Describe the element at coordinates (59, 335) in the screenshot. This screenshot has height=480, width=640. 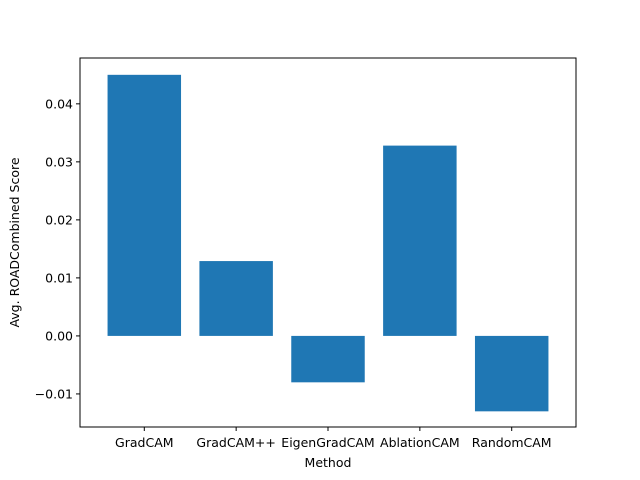
I see `y-tick-label: 0.00` at that location.